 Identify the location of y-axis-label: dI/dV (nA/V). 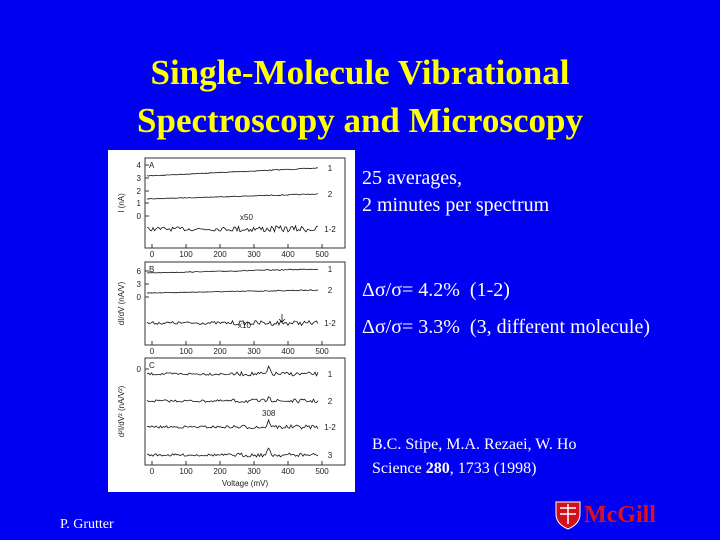
(121, 303).